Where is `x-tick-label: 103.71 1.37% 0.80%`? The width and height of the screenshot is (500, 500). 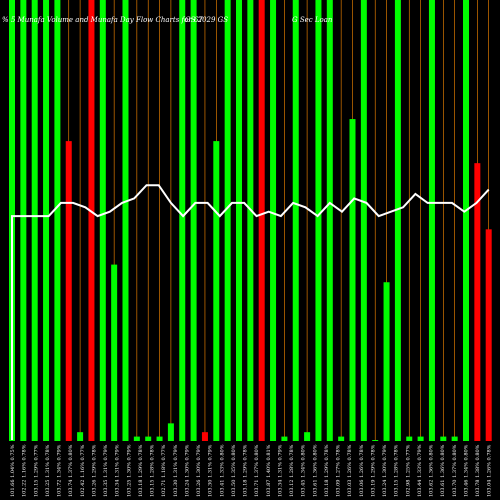
x-tick-label: 103.71 1.37% 0.80% is located at coordinates (257, 470).